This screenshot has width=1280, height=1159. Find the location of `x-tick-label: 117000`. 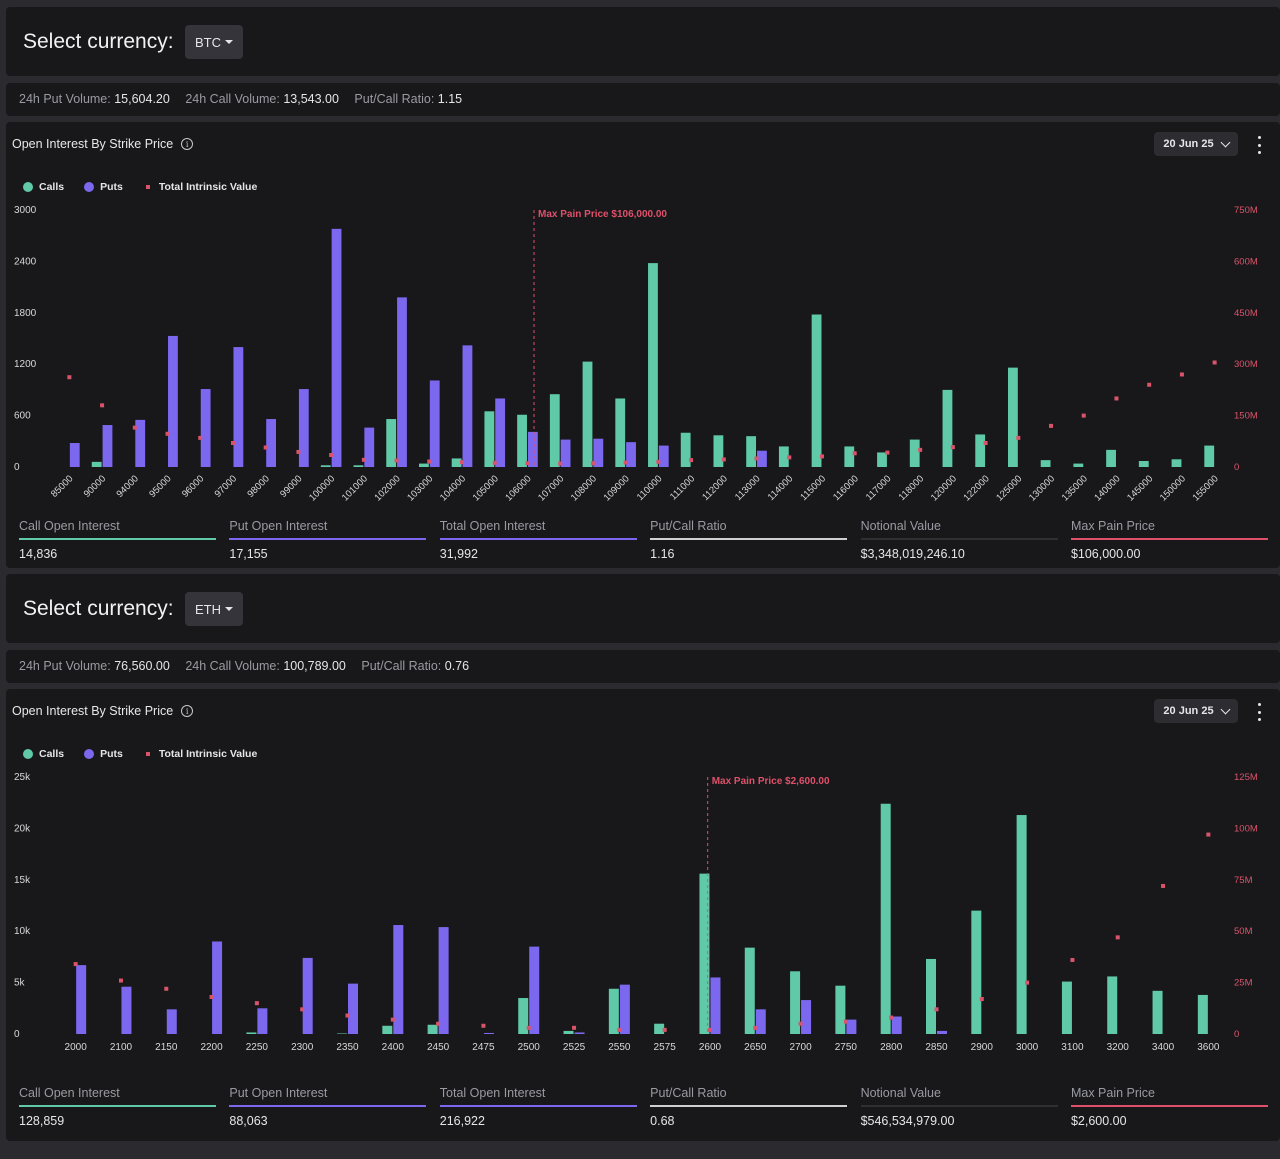

x-tick-label: 117000 is located at coordinates (879, 488).